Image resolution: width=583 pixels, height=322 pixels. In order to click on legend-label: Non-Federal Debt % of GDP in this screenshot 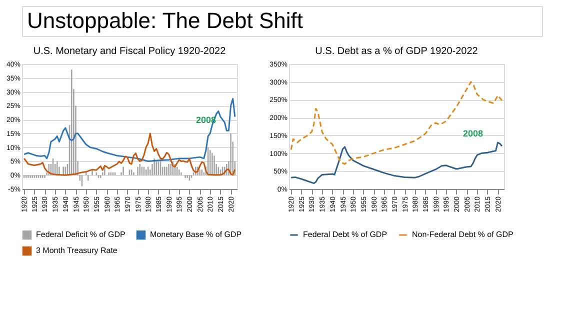, I will do `click(463, 234)`.